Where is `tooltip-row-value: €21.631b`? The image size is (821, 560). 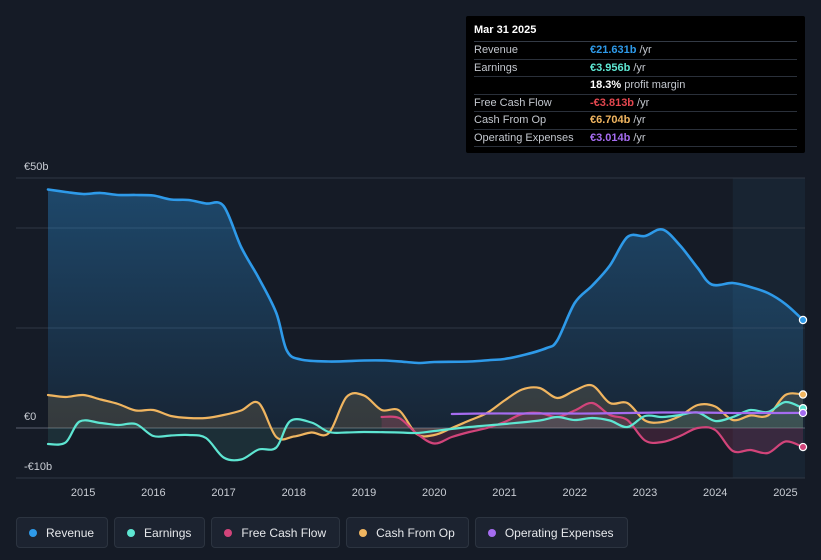
tooltip-row-value: €21.631b is located at coordinates (613, 50).